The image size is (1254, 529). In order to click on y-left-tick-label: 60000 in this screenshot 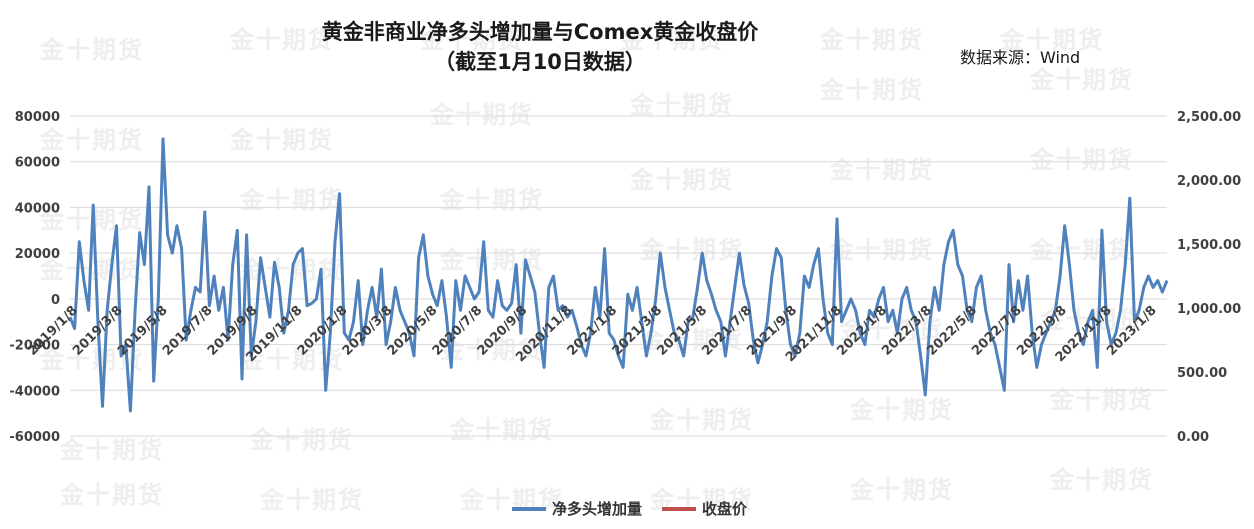, I will do `click(37, 163)`.